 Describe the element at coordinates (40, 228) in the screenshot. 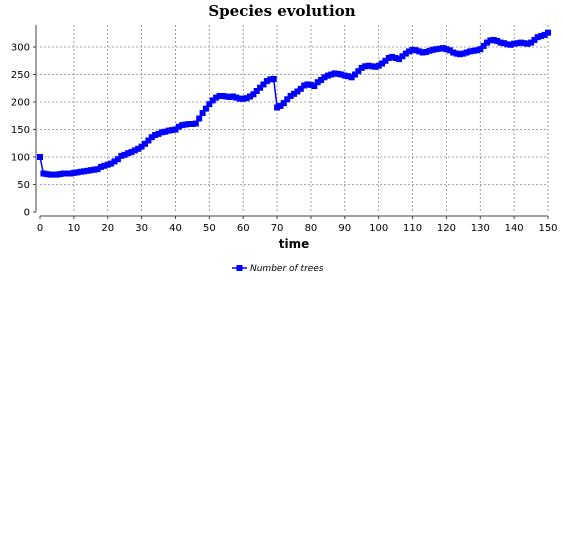

I see `x-tick-label: 0` at that location.